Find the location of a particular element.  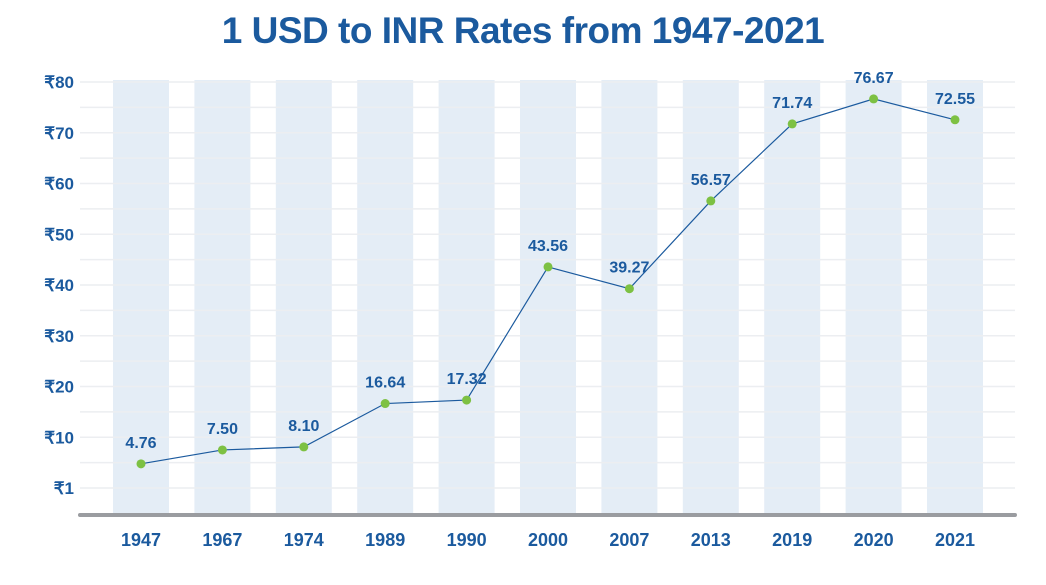

x-tick-label: 1990 is located at coordinates (467, 540).